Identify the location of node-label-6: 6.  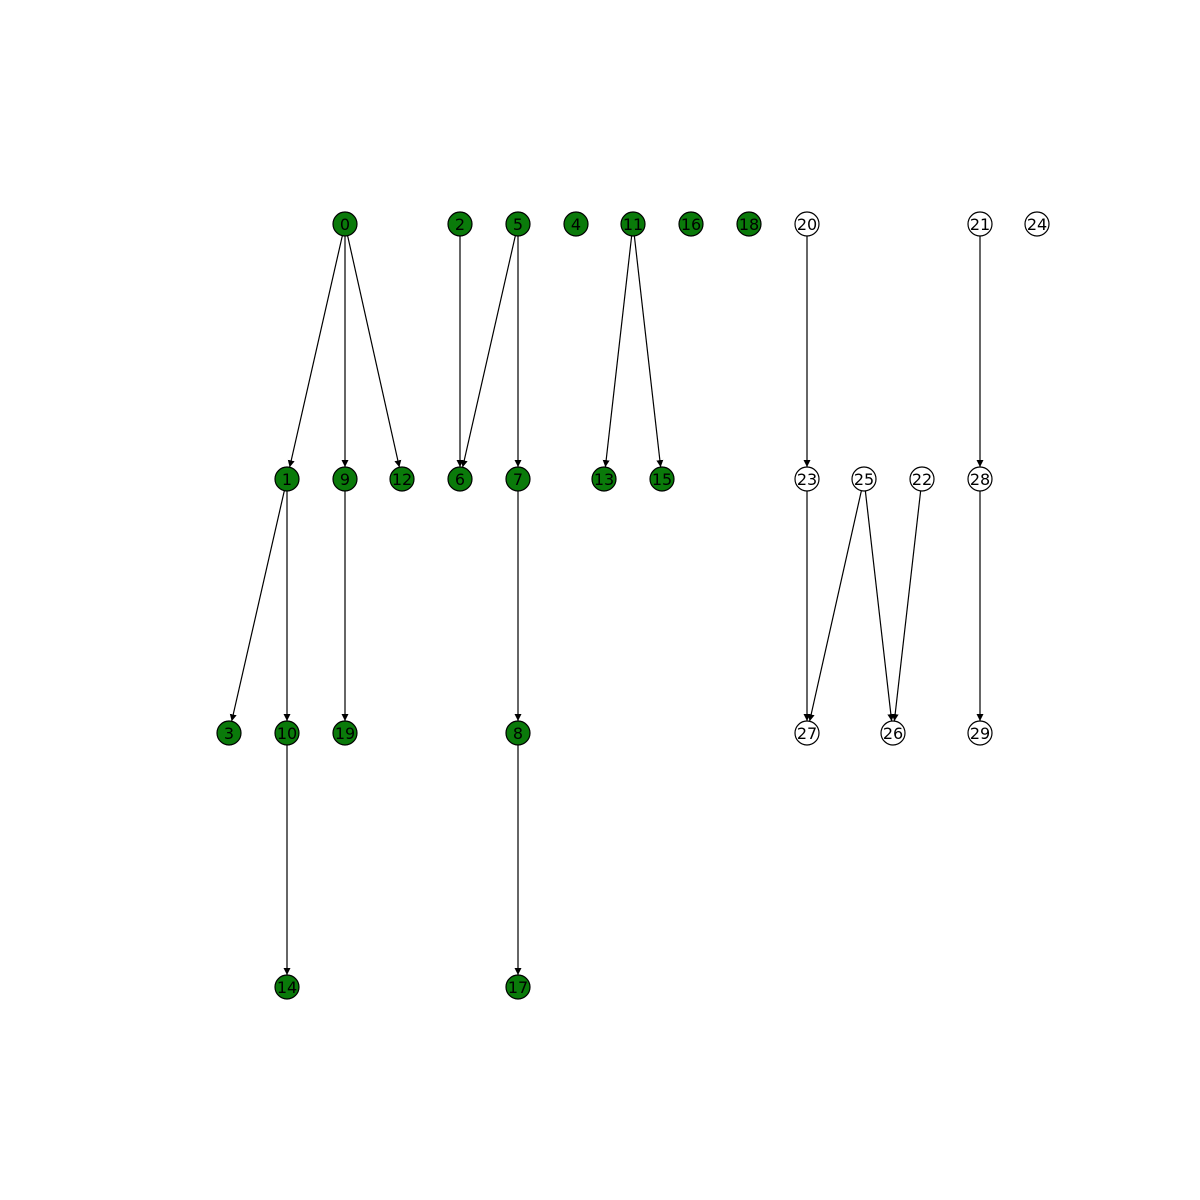
(460, 479).